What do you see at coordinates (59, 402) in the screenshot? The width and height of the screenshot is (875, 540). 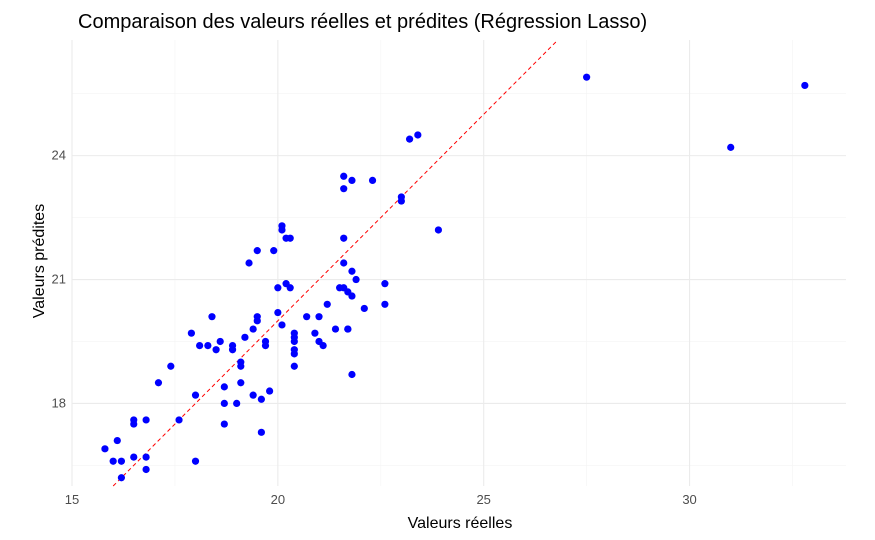 I see `y-tick-label: 18` at bounding box center [59, 402].